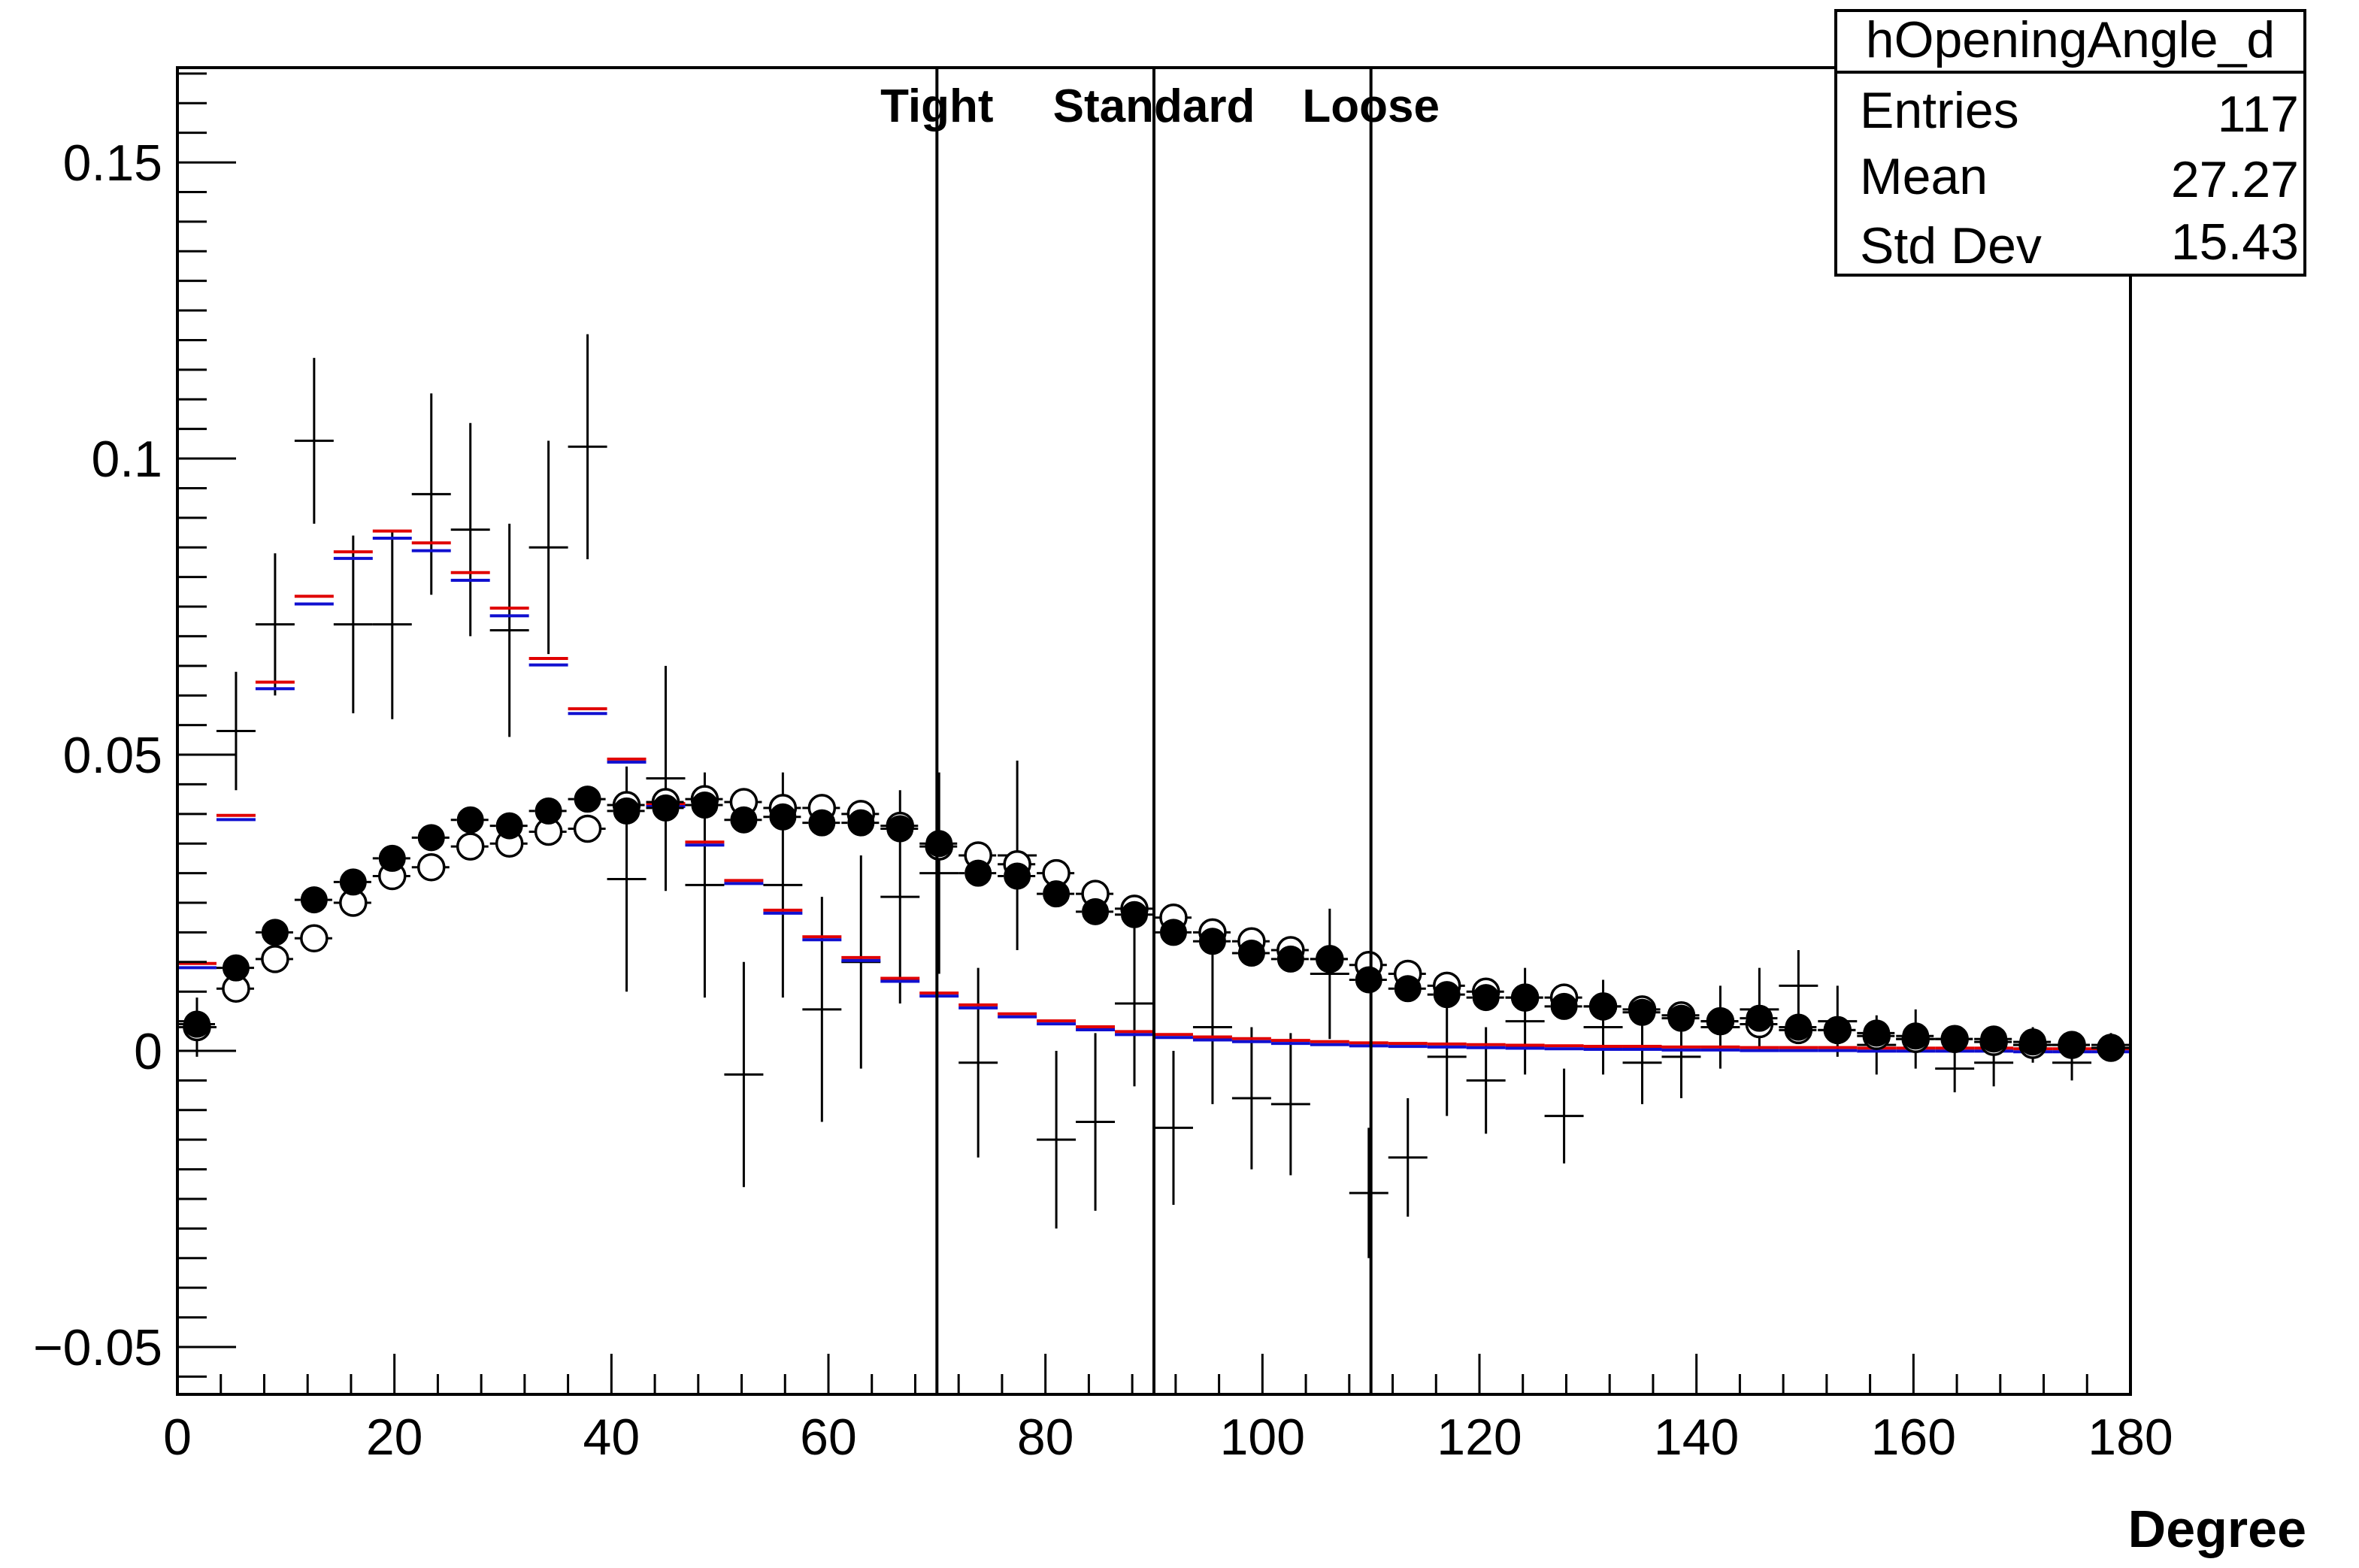 This screenshot has height=1568, width=2359. Describe the element at coordinates (1045, 1437) in the screenshot. I see `x-tick-label: 80` at that location.